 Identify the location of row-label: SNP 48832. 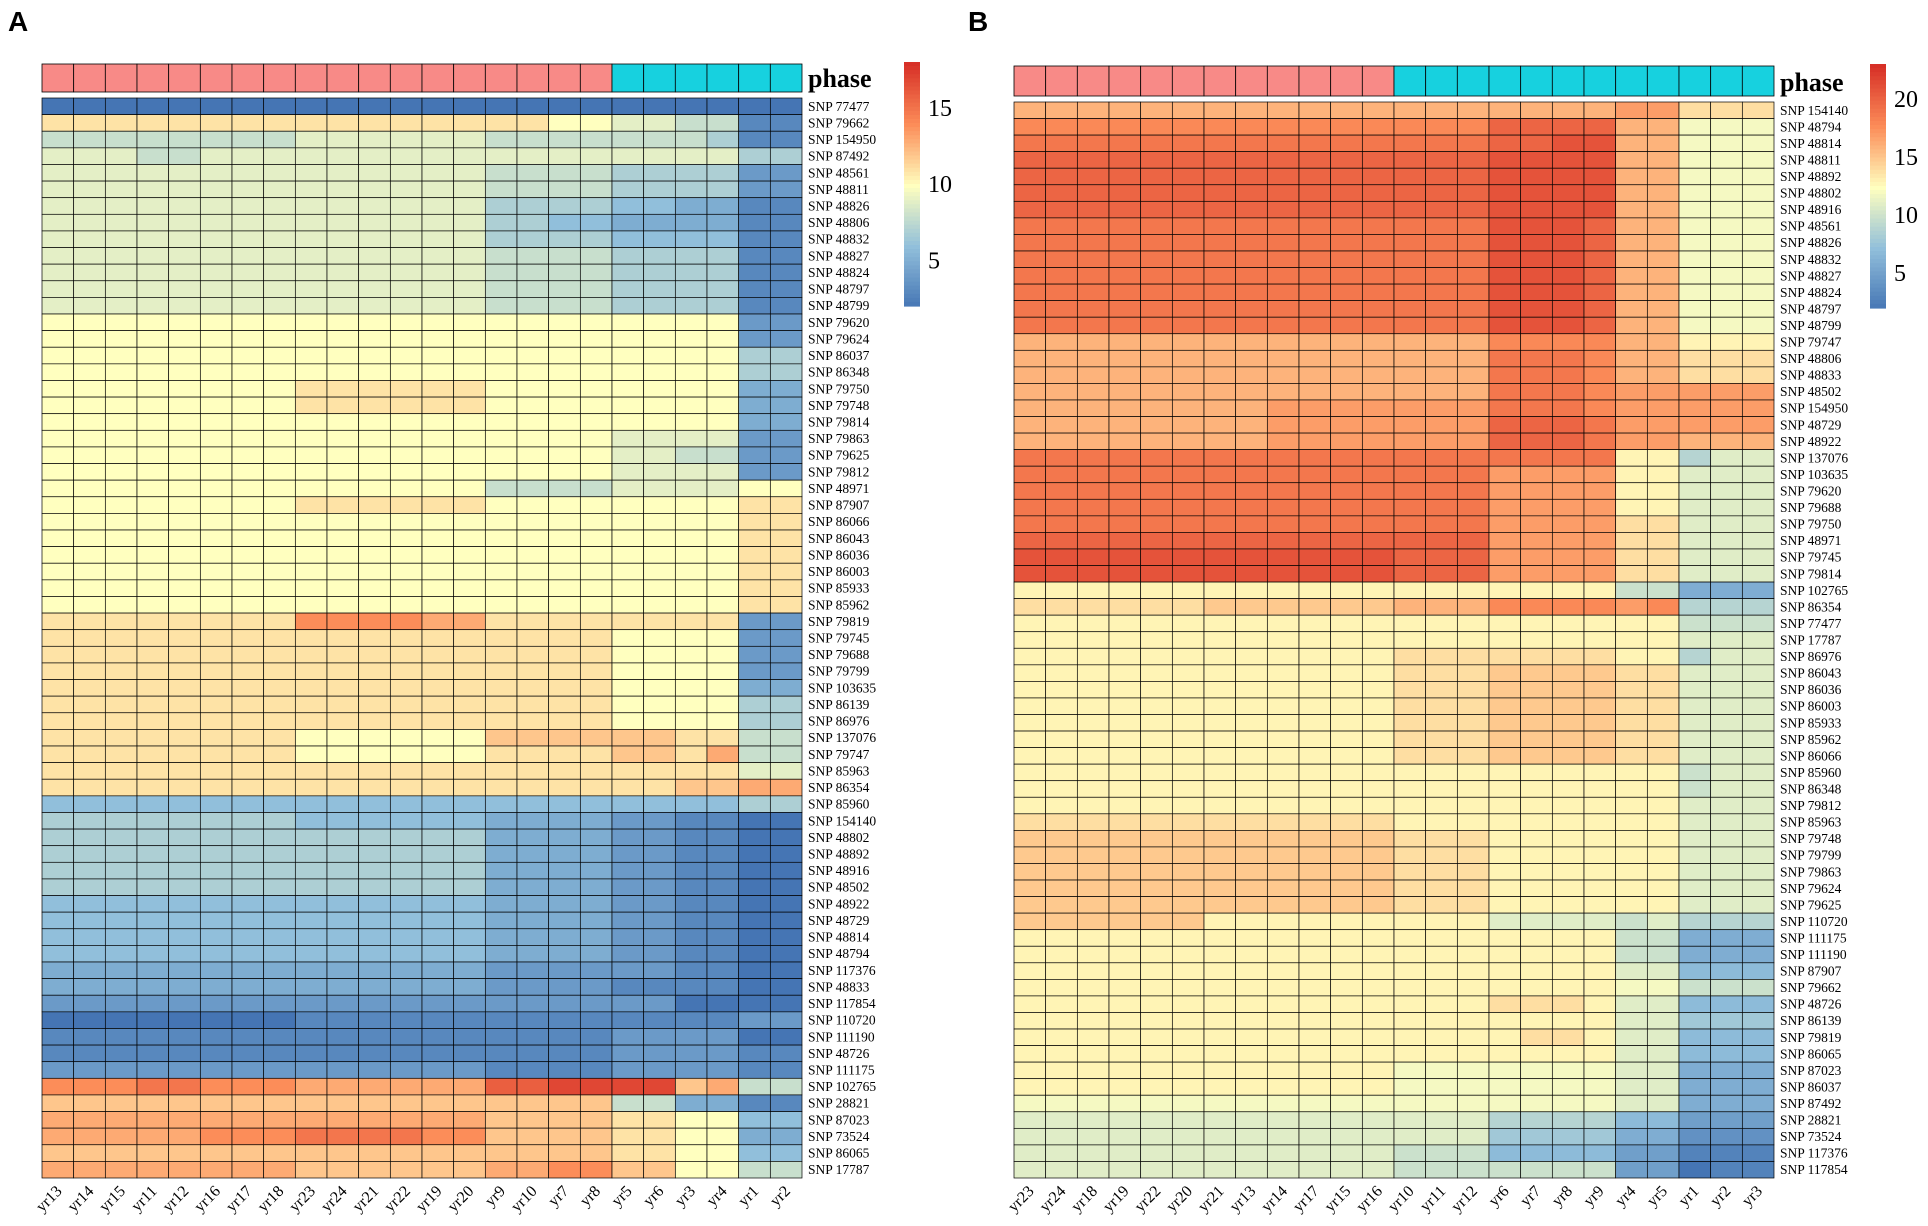
(838, 239).